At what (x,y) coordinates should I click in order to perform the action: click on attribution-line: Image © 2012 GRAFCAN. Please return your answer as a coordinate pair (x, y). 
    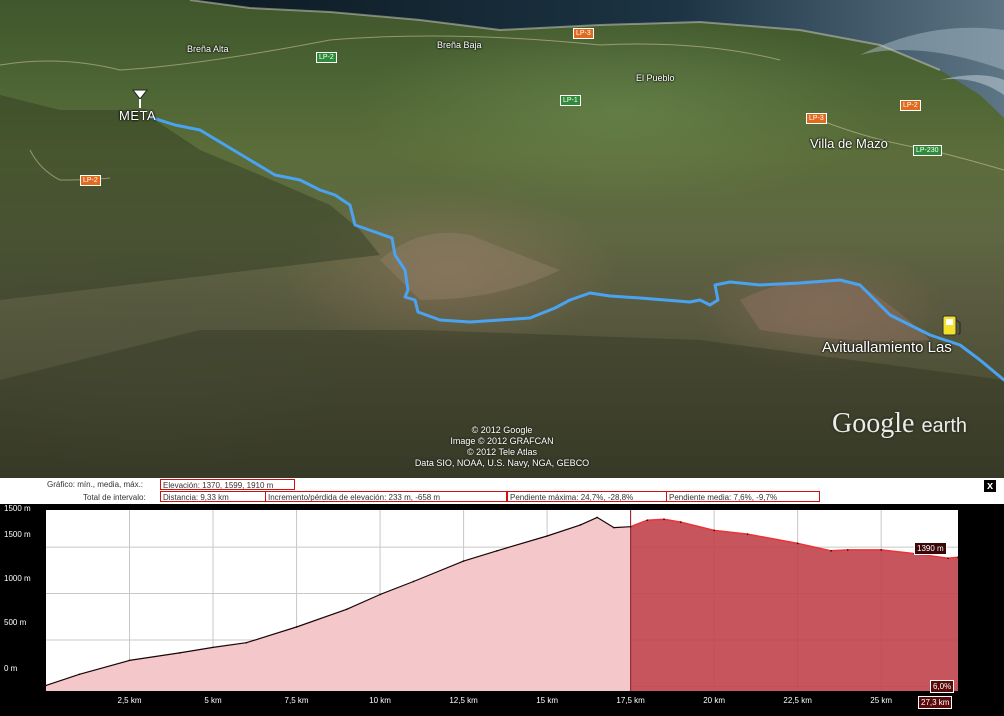
    Looking at the image, I should click on (502, 441).